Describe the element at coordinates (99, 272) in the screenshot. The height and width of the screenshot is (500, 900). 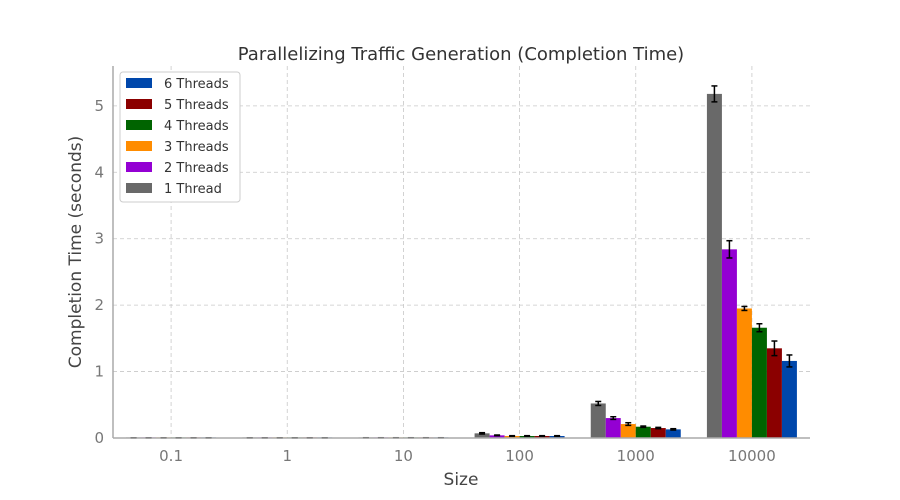
I see `y-tick-labels: 0 1 2 3 4 5` at that location.